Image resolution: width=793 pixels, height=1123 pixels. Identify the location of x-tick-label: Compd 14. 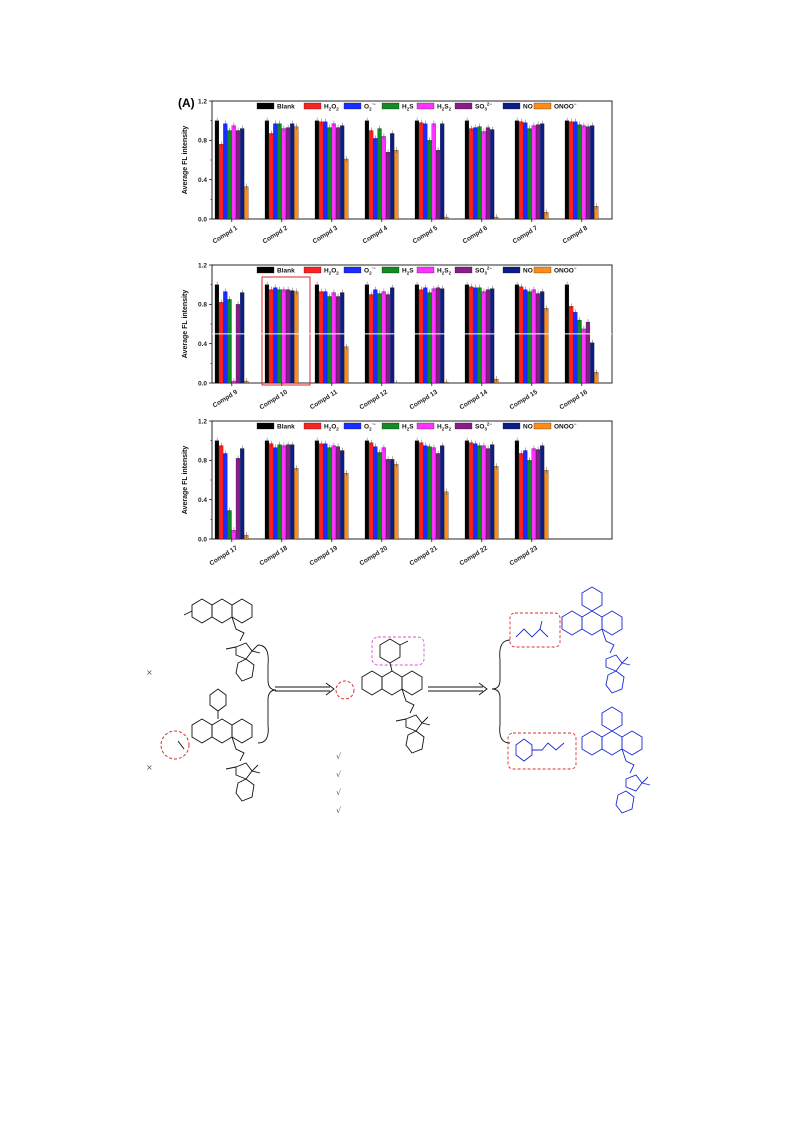
(474, 400).